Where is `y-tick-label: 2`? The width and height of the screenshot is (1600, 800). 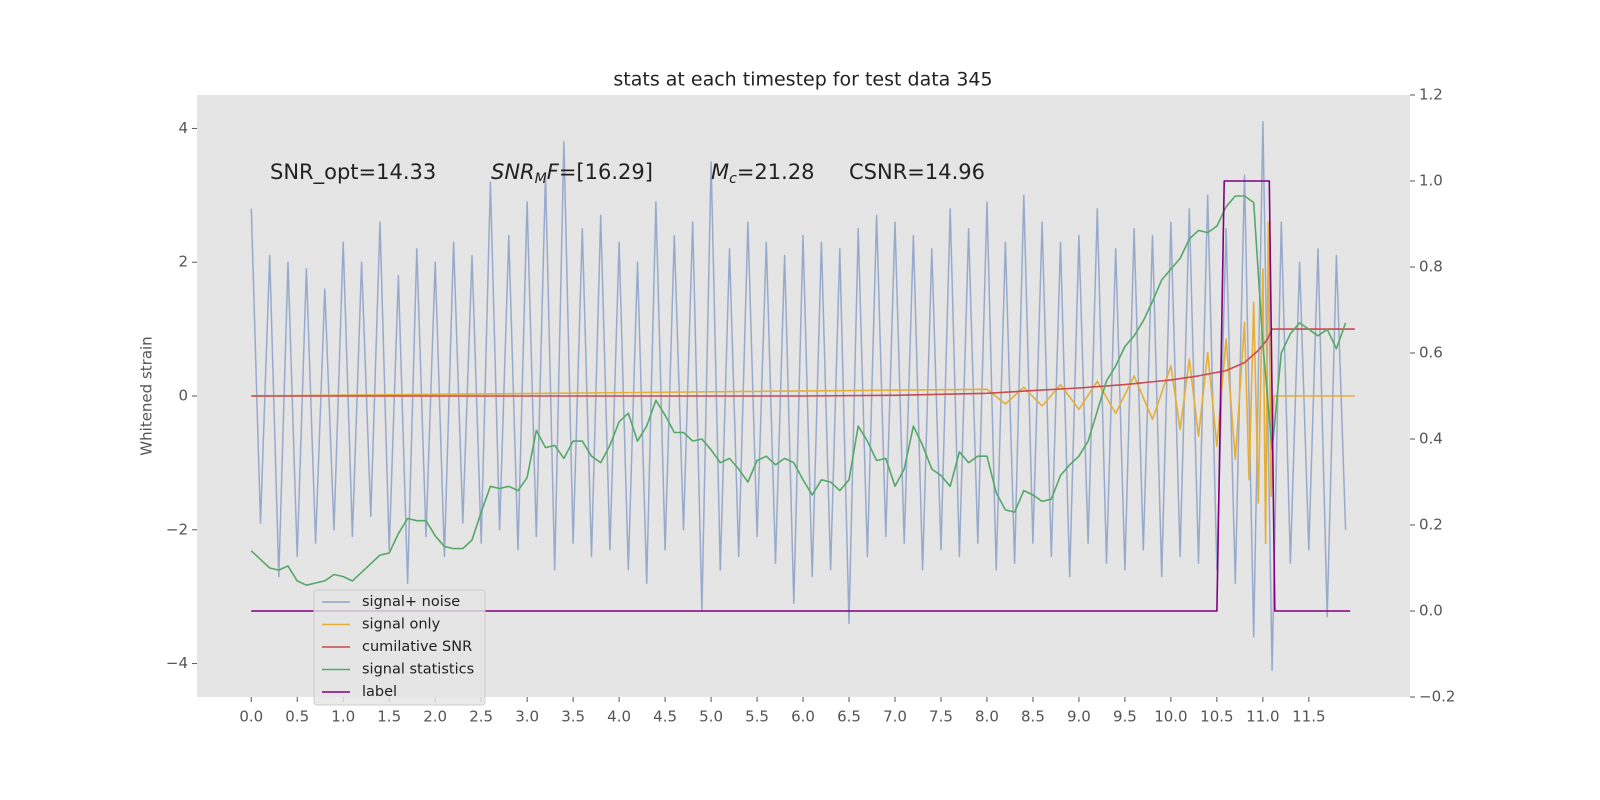 y-tick-label: 2 is located at coordinates (183, 262).